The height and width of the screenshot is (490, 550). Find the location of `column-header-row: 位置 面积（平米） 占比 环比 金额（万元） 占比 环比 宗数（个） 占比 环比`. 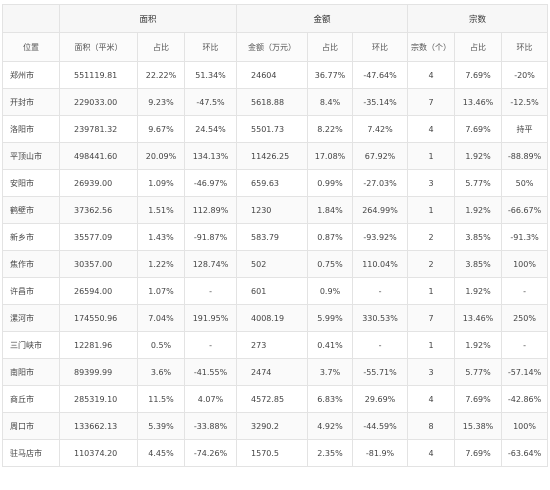

column-header-row: 位置 面积（平米） 占比 环比 金额（万元） 占比 环比 宗数（个） 占比 环比 is located at coordinates (275, 47).